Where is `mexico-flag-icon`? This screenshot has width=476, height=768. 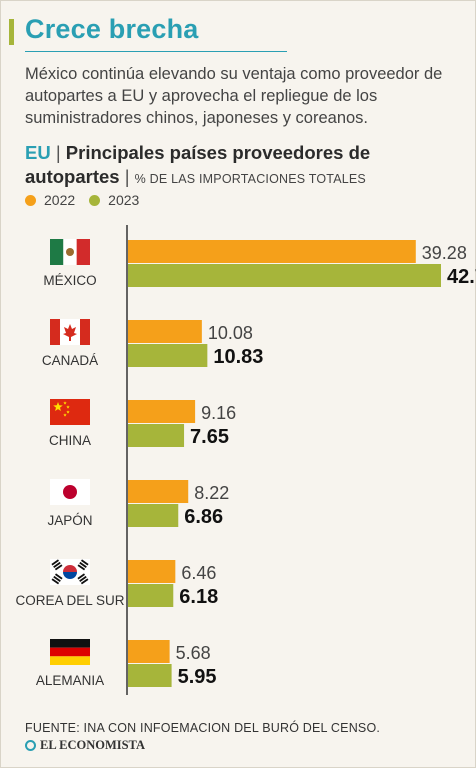
mexico-flag-icon is located at coordinates (70, 252).